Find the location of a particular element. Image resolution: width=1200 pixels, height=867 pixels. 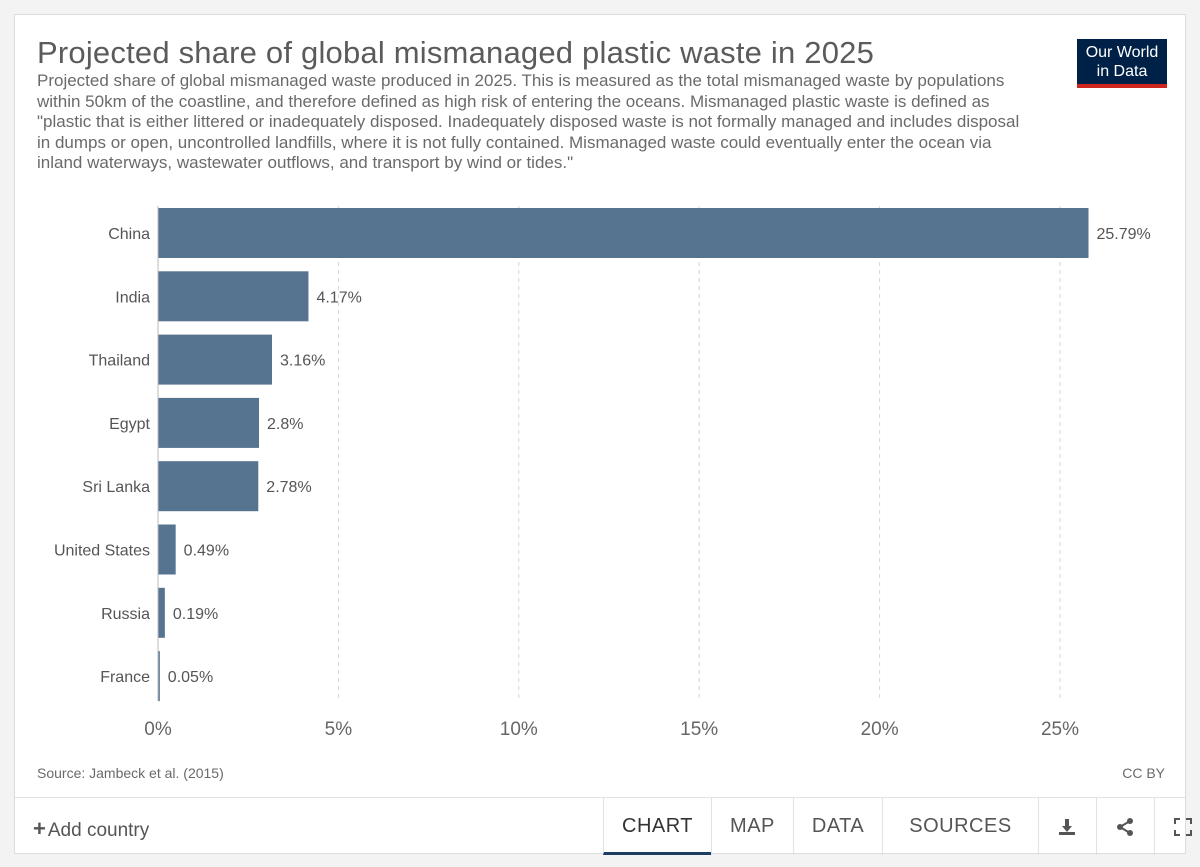

download-button is located at coordinates (1066, 826).